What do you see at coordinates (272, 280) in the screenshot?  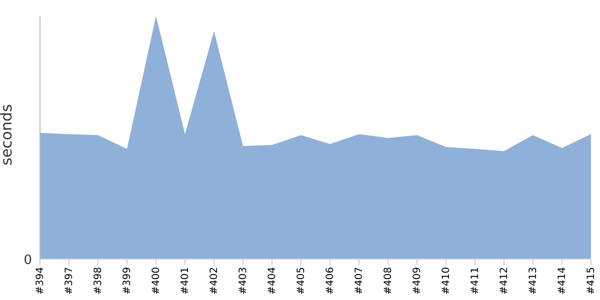 I see `x-tick-label: #404` at bounding box center [272, 280].